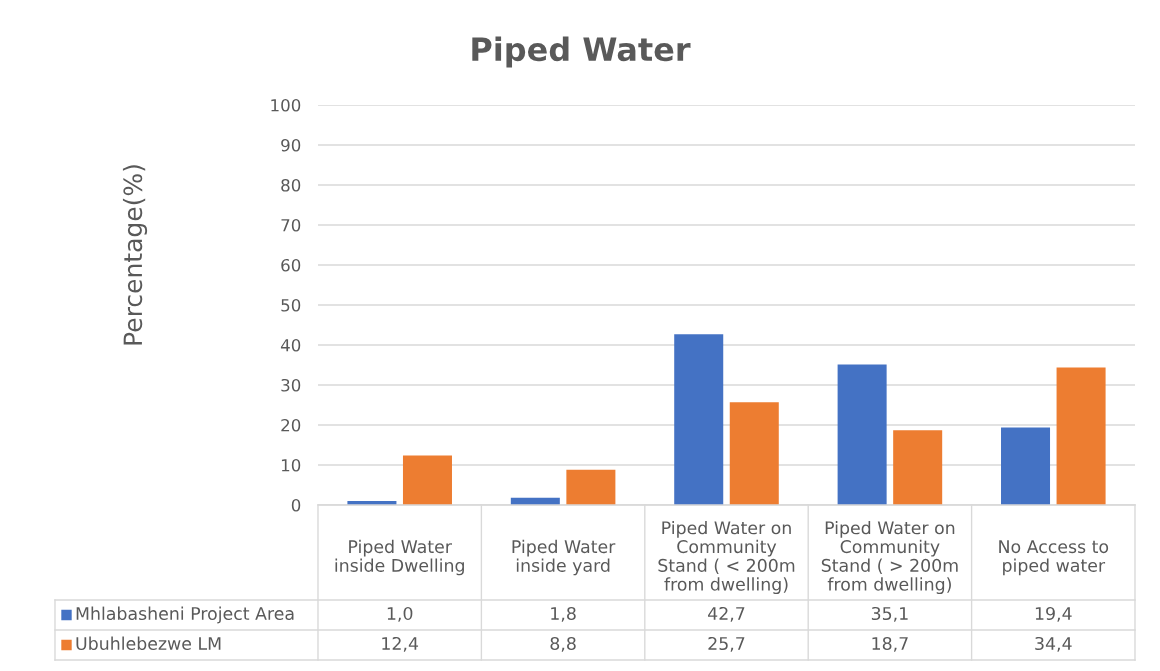  What do you see at coordinates (400, 614) in the screenshot?
I see `data-label: 1,0` at bounding box center [400, 614].